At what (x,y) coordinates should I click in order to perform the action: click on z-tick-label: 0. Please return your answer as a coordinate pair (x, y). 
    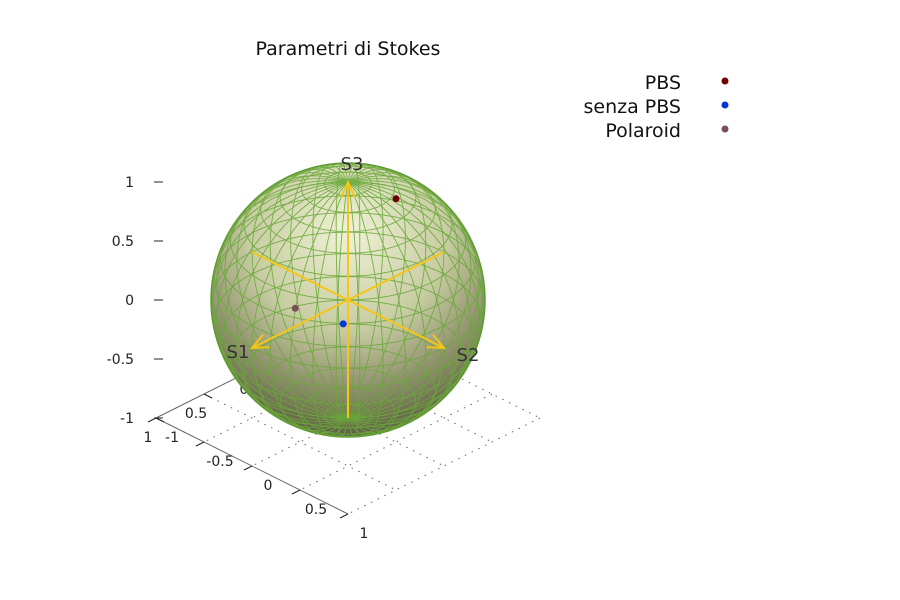
    Looking at the image, I should click on (129, 301).